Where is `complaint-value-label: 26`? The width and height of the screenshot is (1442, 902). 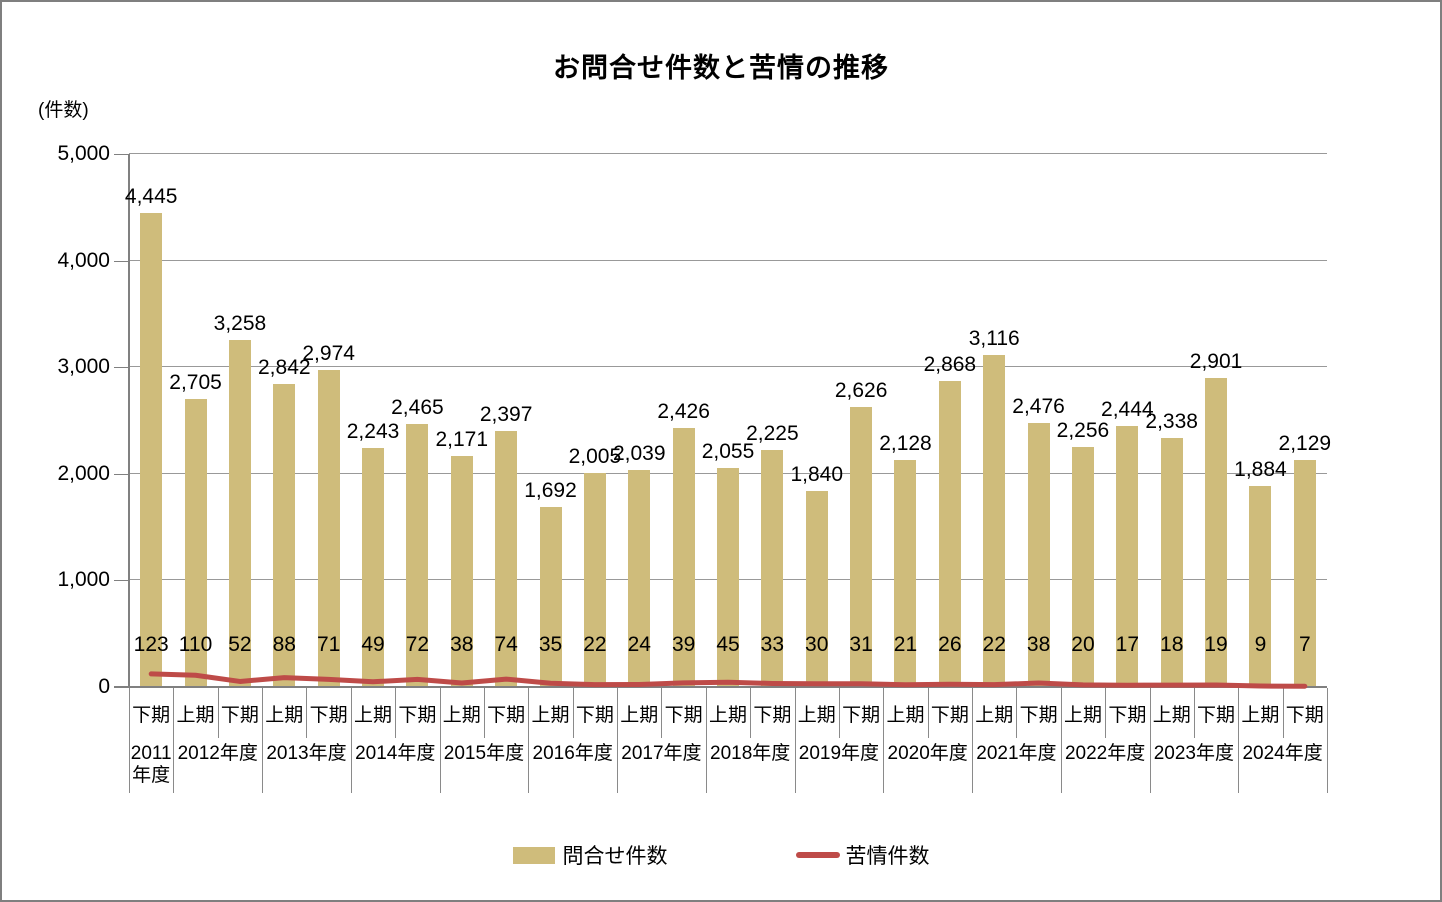 complaint-value-label: 26 is located at coordinates (950, 644).